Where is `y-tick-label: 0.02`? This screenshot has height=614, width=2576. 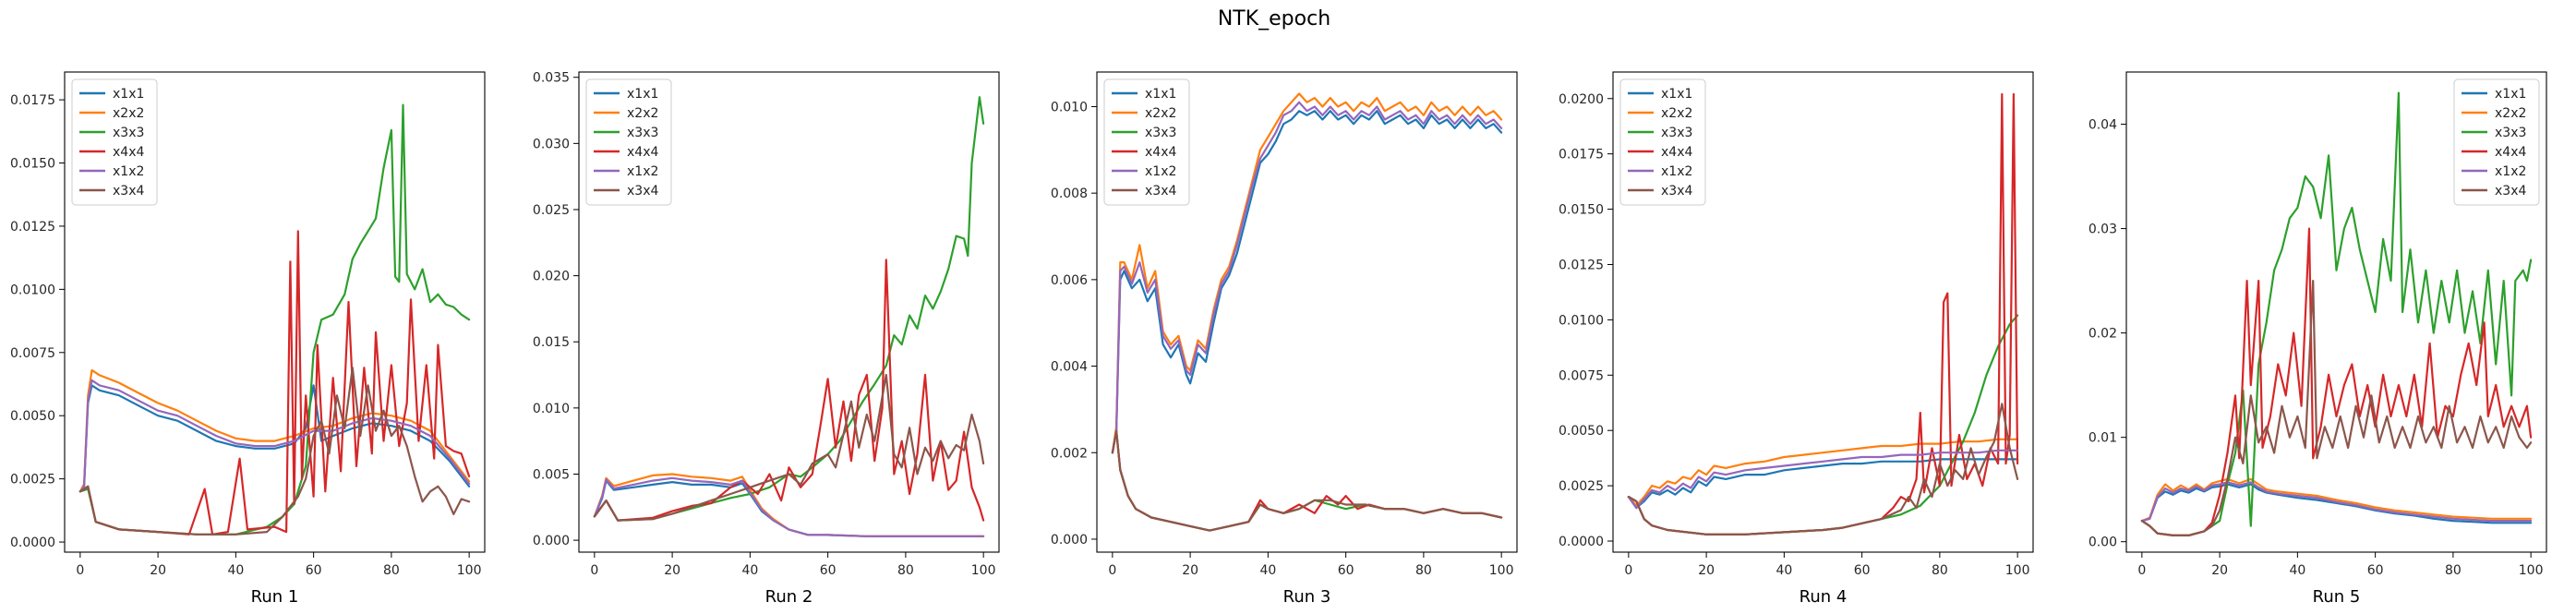 y-tick-label: 0.02 is located at coordinates (2102, 334).